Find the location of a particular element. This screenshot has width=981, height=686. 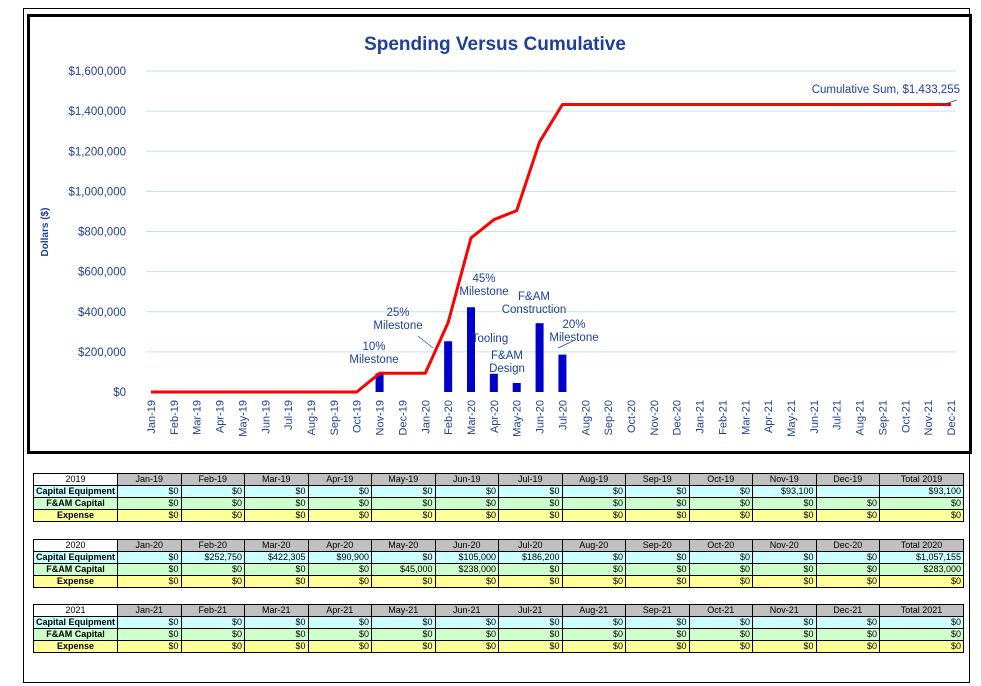

row-label: Expense is located at coordinates (75, 515).